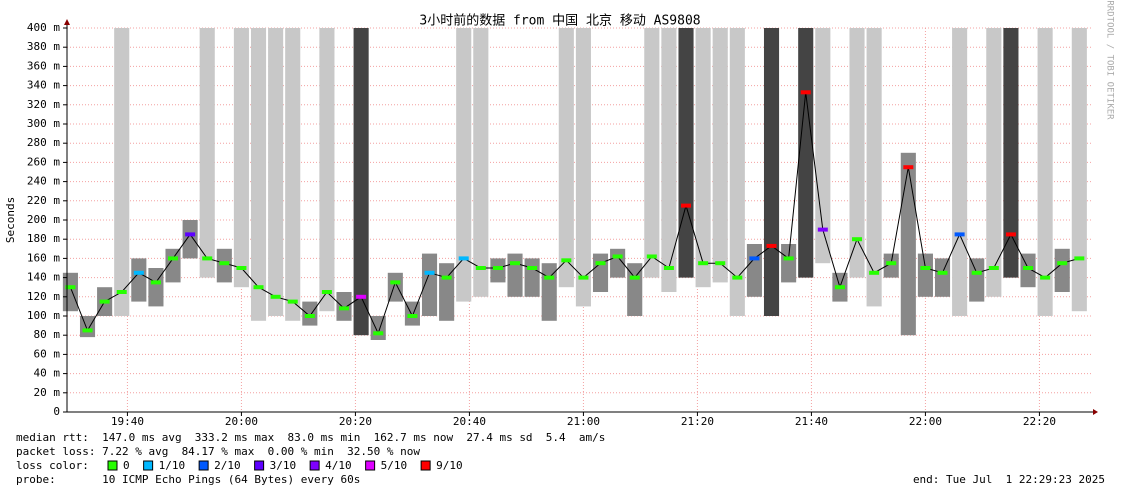  I want to click on y-tick-label: 220 m, so click(43, 200).